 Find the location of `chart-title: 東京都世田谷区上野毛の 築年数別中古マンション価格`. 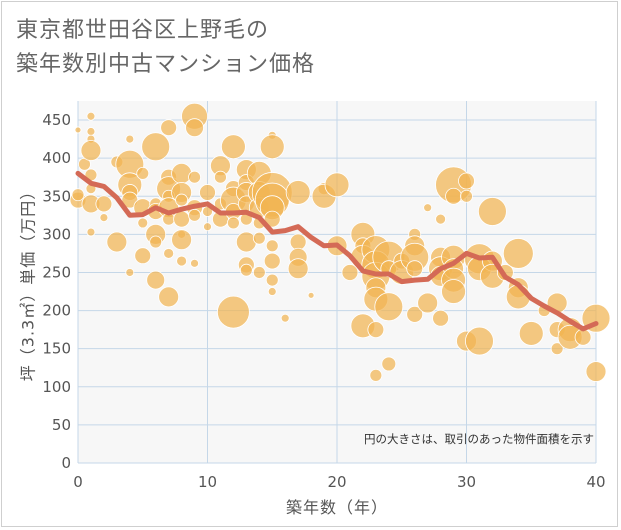

chart-title: 東京都世田谷区上野毛の 築年数別中古マンション価格 is located at coordinates (165, 48).